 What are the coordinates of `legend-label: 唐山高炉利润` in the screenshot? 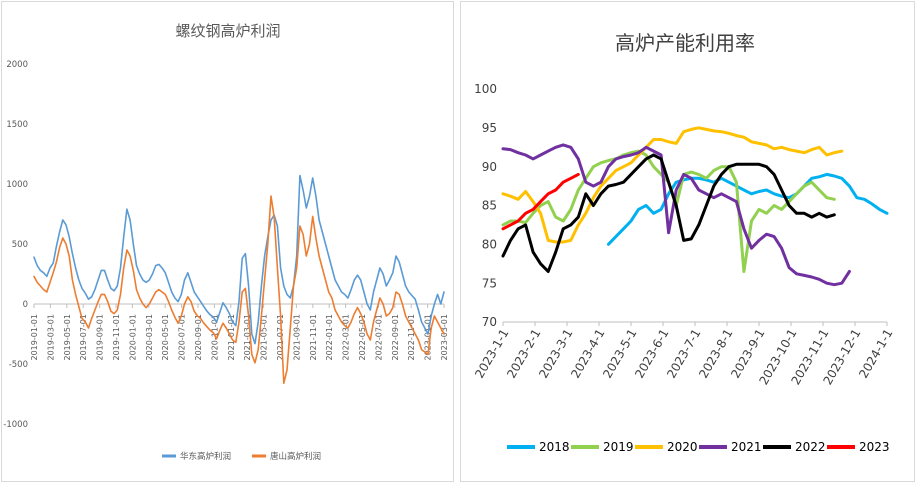 It's located at (295, 456).